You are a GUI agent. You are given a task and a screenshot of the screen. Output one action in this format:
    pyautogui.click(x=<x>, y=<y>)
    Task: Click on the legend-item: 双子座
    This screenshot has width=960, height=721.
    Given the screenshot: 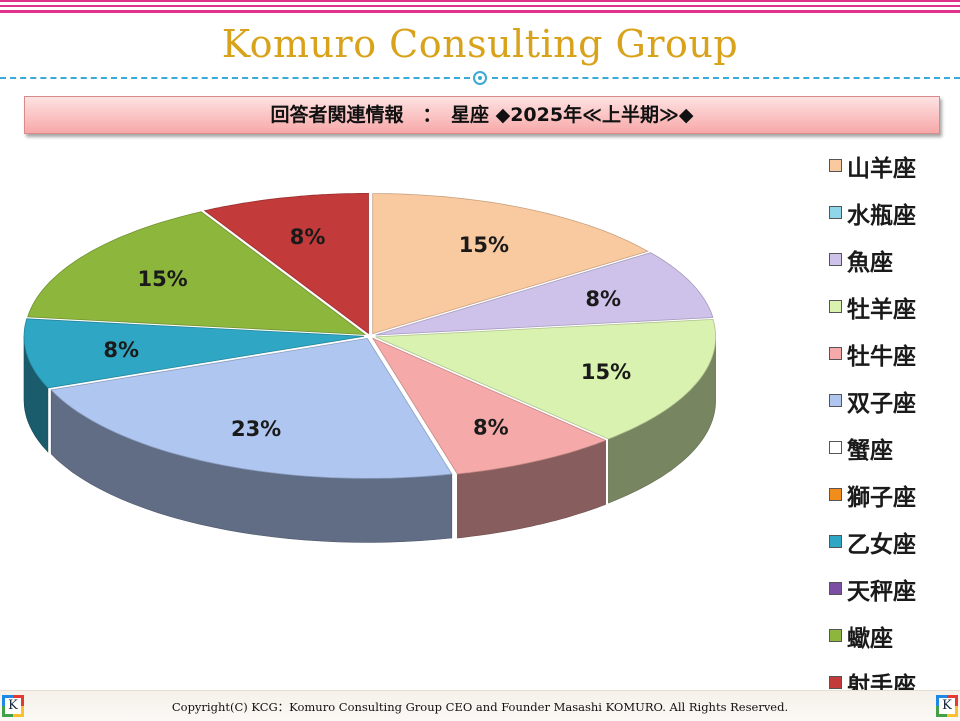 What is the action you would take?
    pyautogui.click(x=894, y=400)
    